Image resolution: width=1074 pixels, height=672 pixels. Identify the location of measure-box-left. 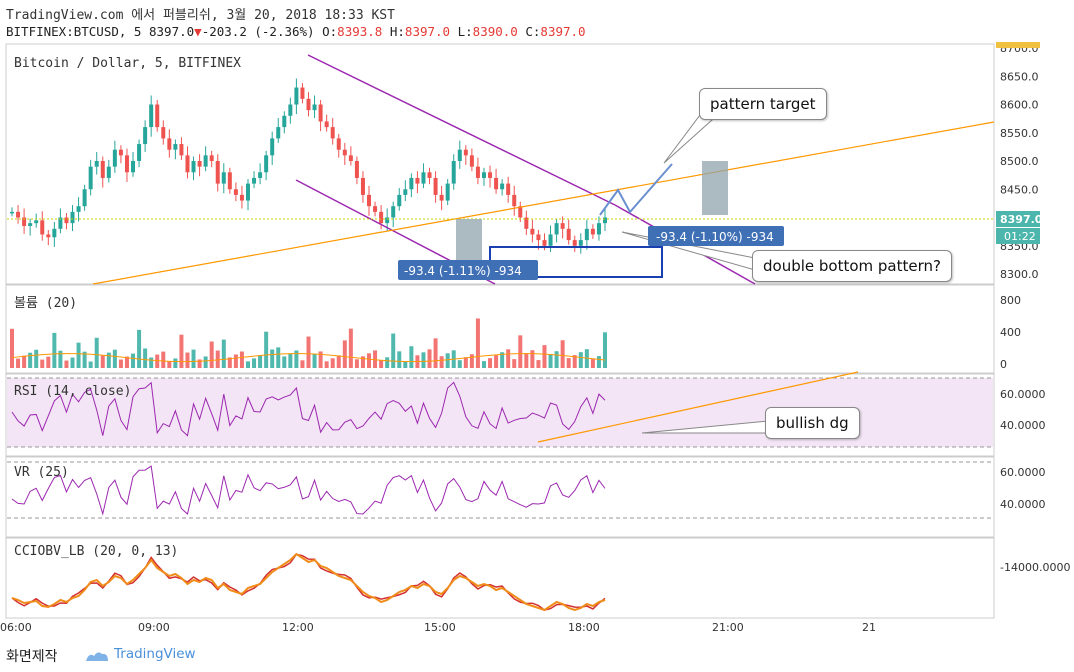
(469, 241).